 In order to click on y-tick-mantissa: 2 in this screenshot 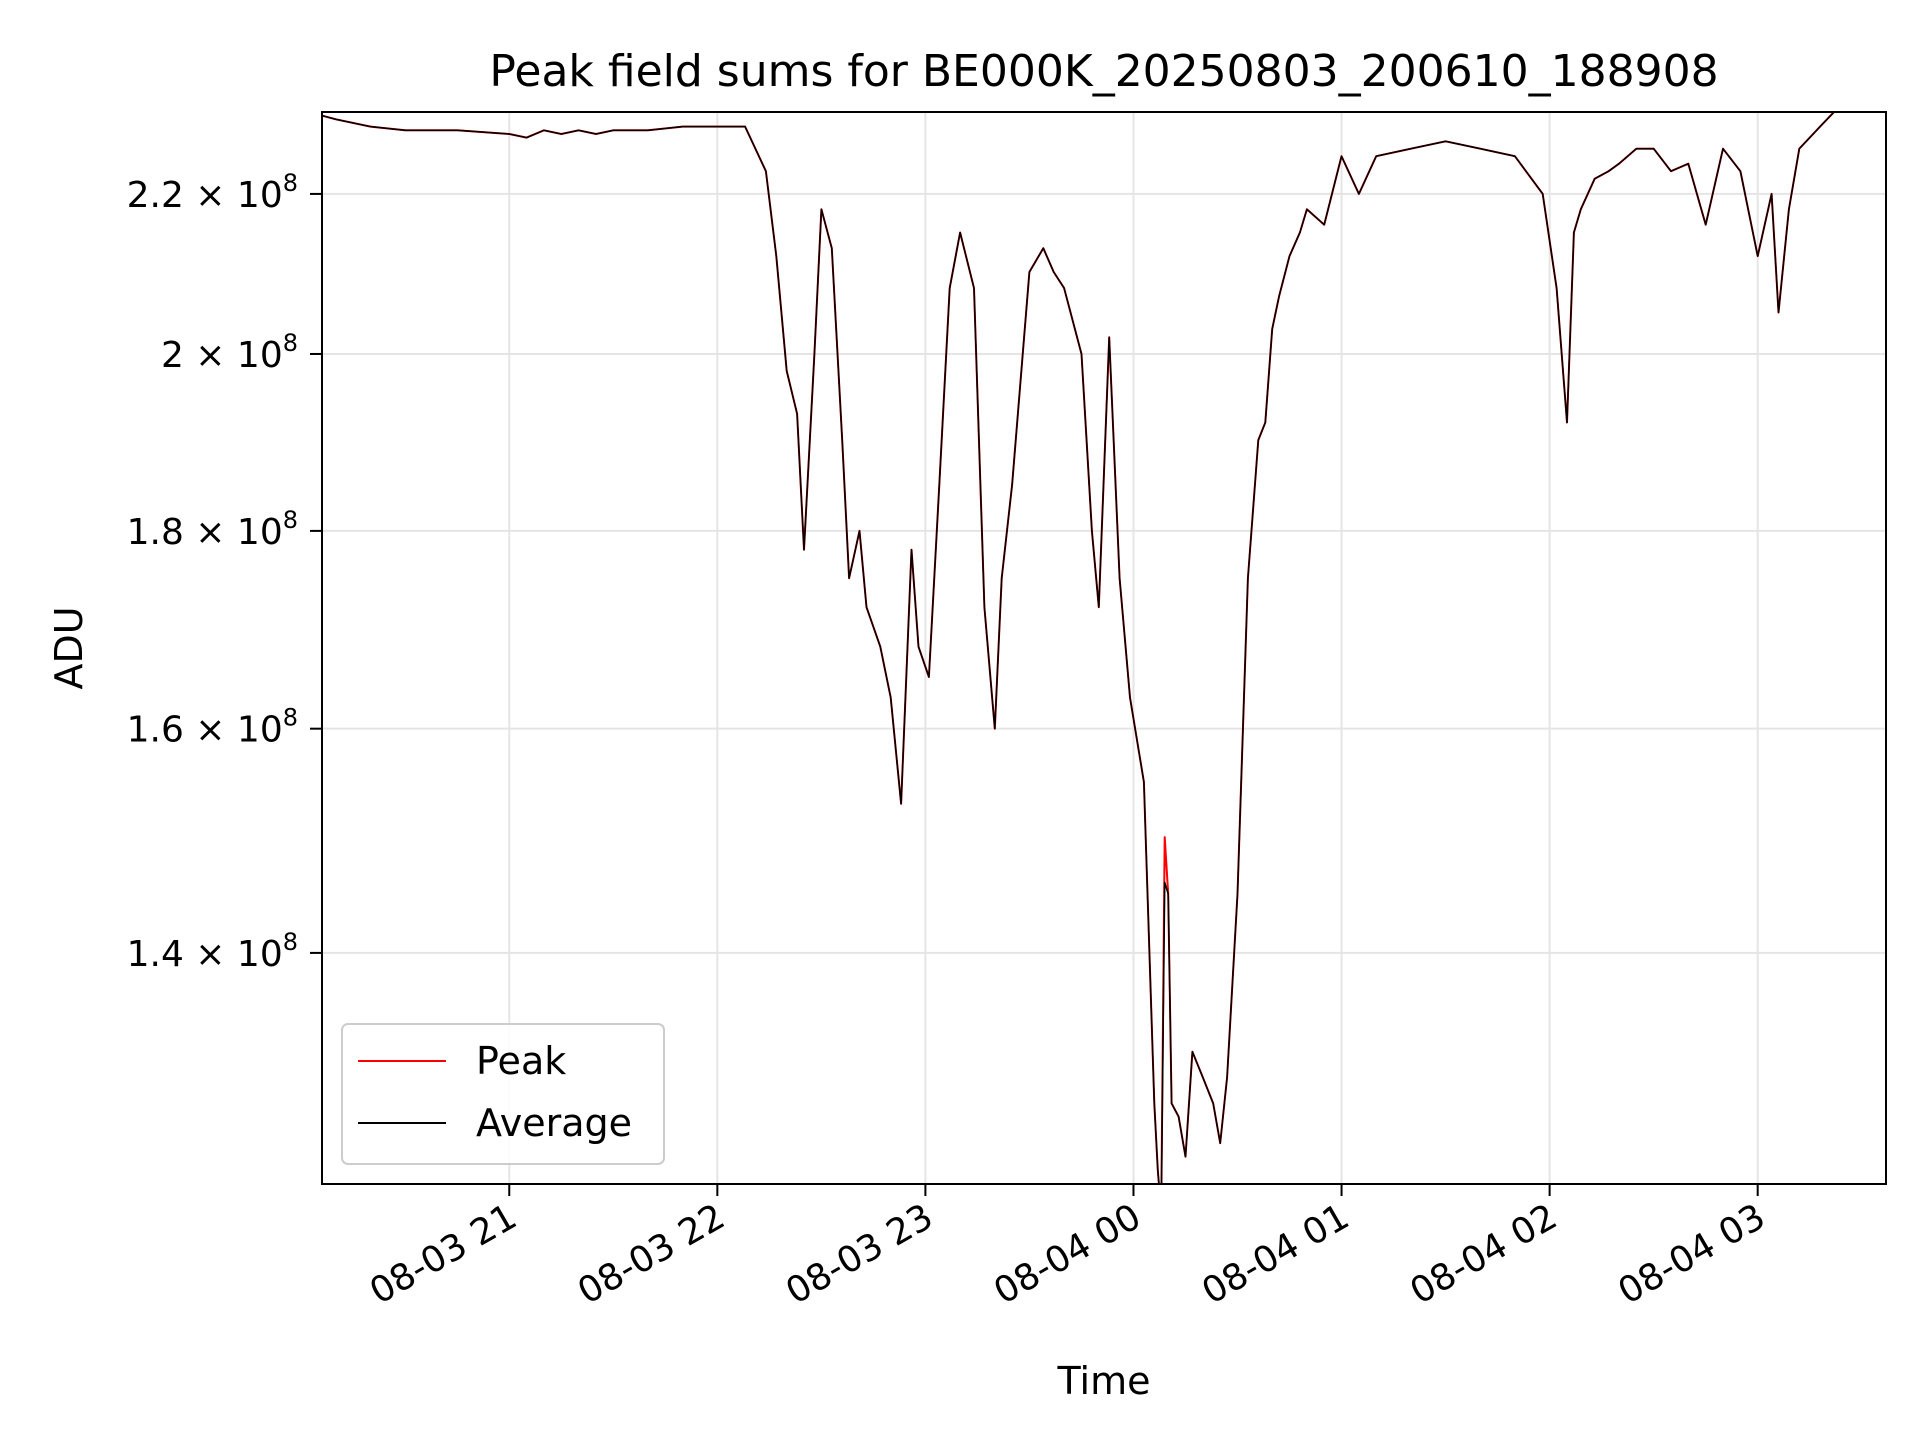, I will do `click(172, 355)`.